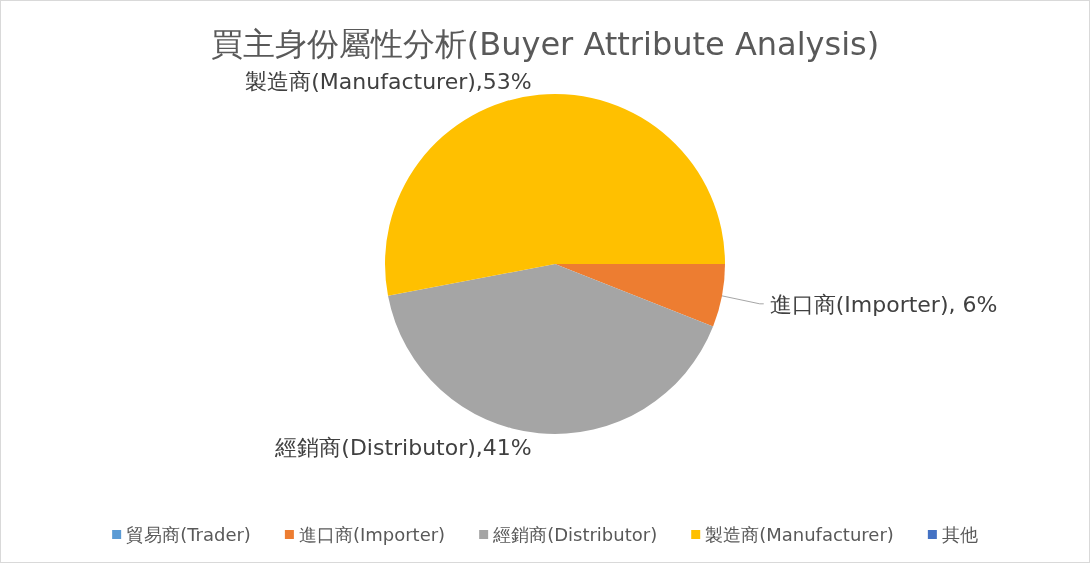 This screenshot has height=563, width=1090. What do you see at coordinates (799, 534) in the screenshot?
I see `legend-label: 製造商(Manufacturer)` at bounding box center [799, 534].